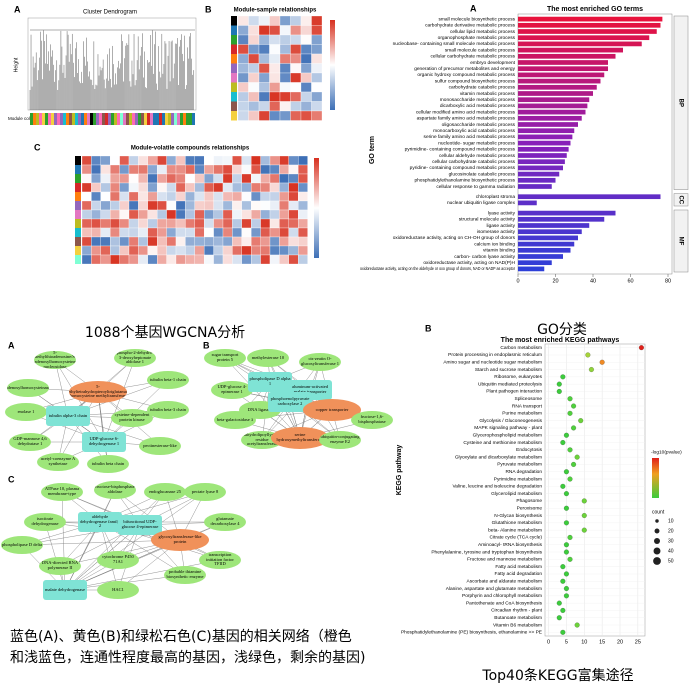  I want to click on network-node: GDP-mannose 4,6 dehydratase 1, so click(30, 442).